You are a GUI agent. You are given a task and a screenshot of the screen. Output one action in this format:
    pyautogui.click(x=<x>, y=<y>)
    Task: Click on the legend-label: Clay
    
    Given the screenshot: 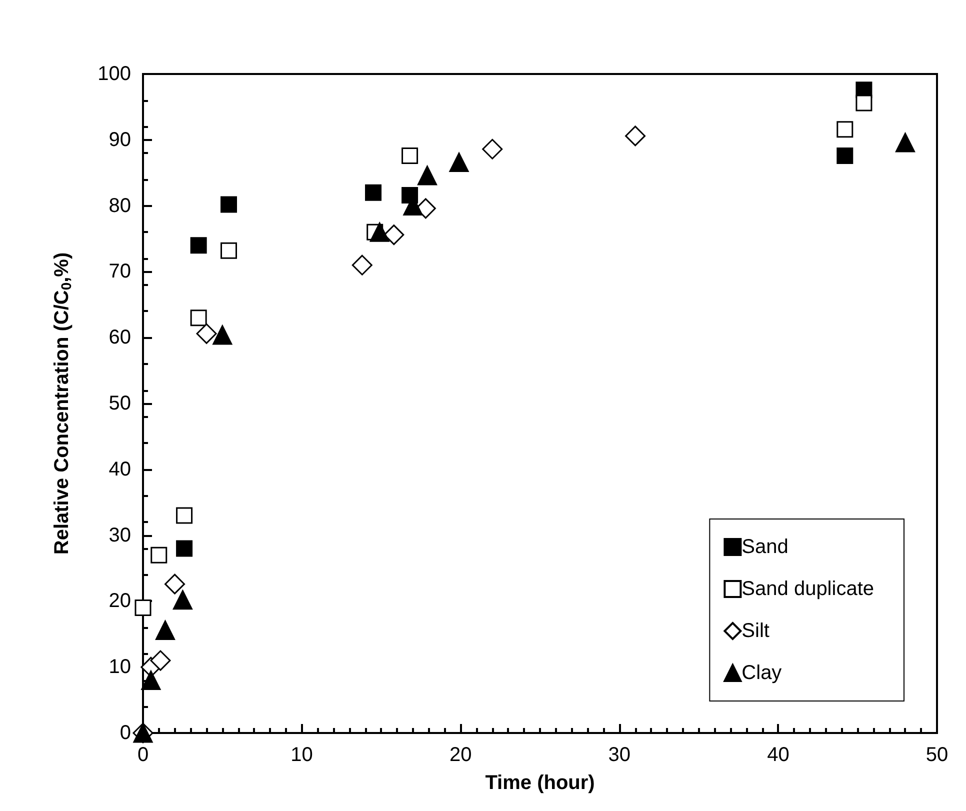 What is the action you would take?
    pyautogui.click(x=762, y=673)
    